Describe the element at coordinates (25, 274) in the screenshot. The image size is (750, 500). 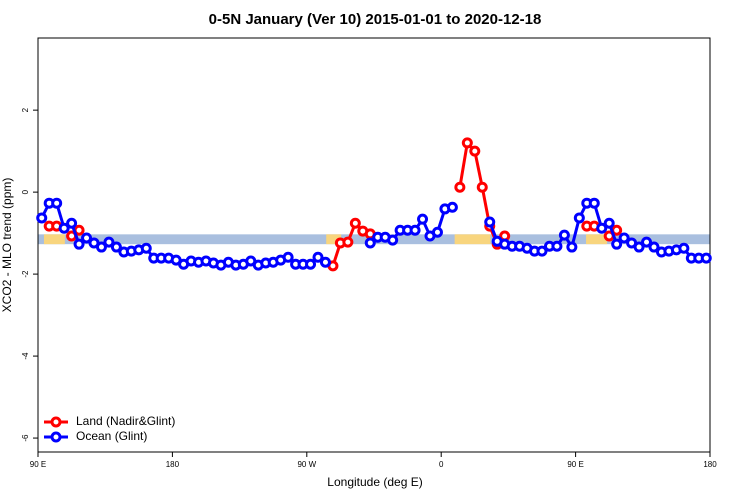
I see `y-tick-label: -2` at that location.